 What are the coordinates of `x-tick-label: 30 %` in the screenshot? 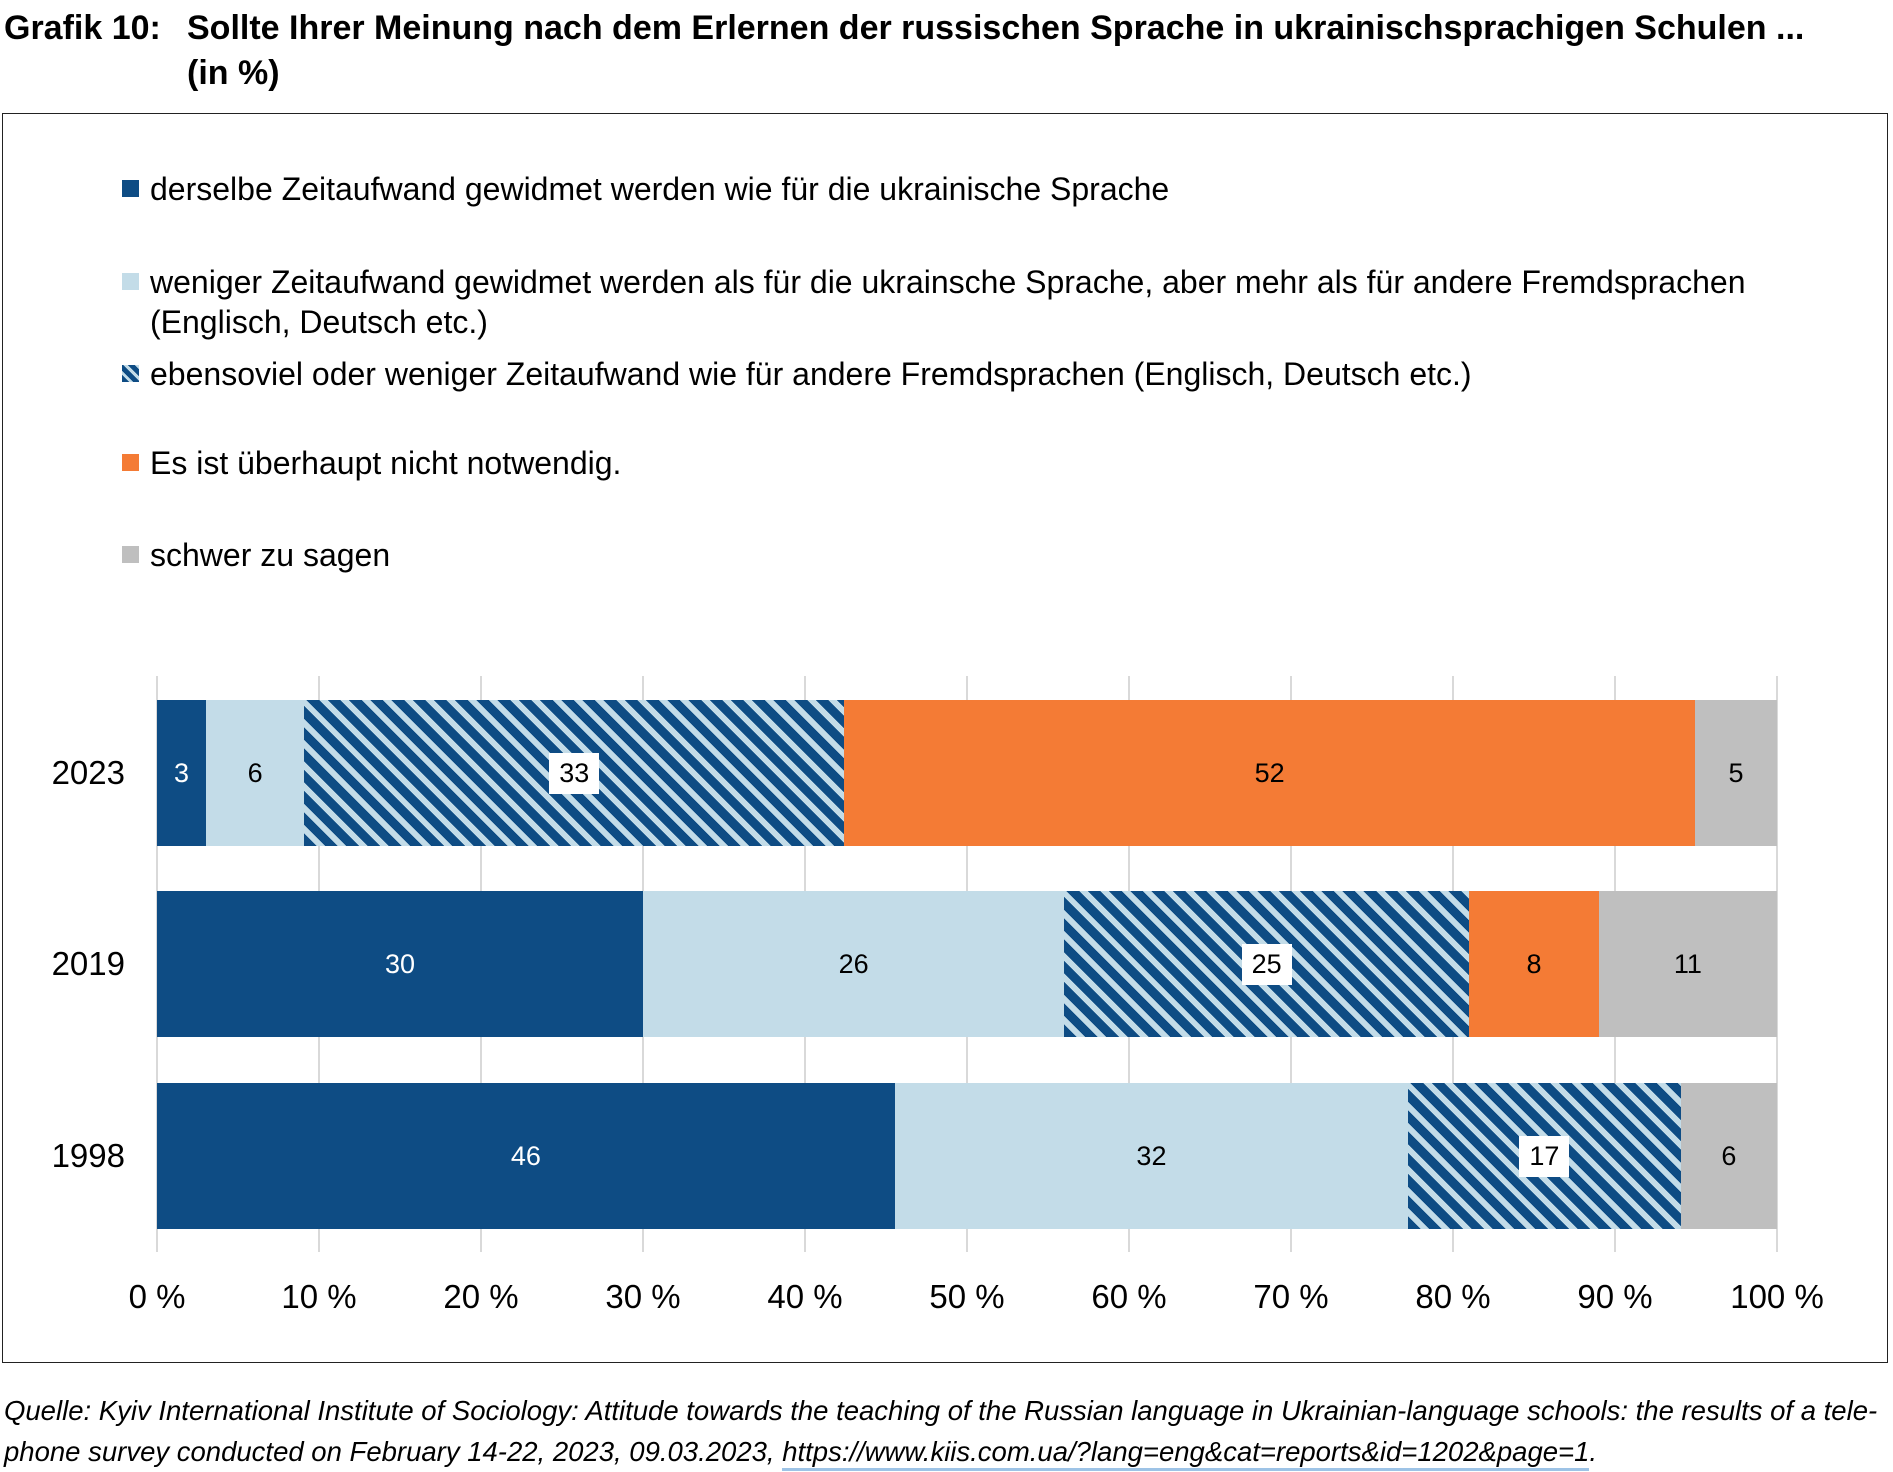 It's located at (643, 1296).